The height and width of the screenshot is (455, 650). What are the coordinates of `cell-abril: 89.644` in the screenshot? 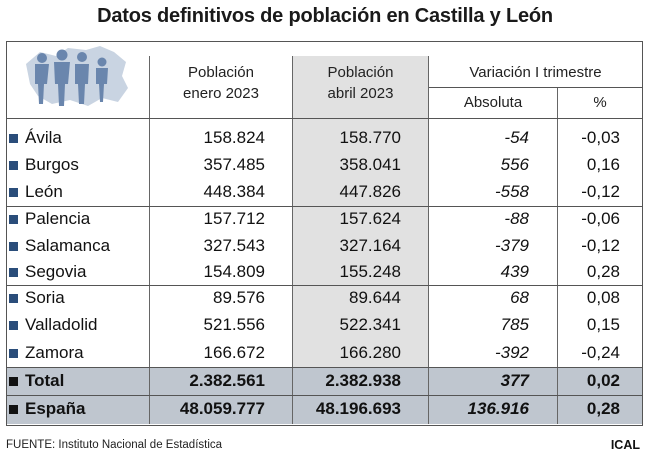 It's located at (375, 297).